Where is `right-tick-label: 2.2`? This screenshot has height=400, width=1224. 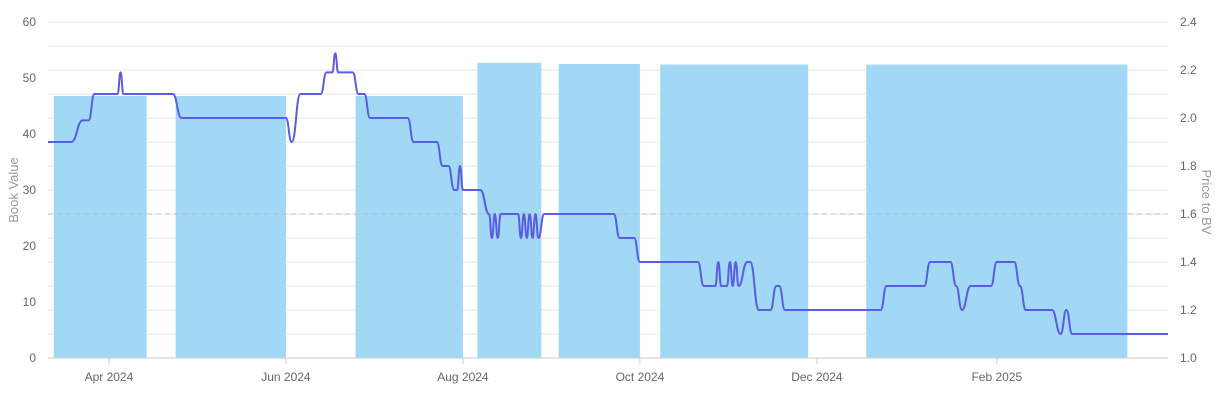
right-tick-label: 2.2 is located at coordinates (1188, 70).